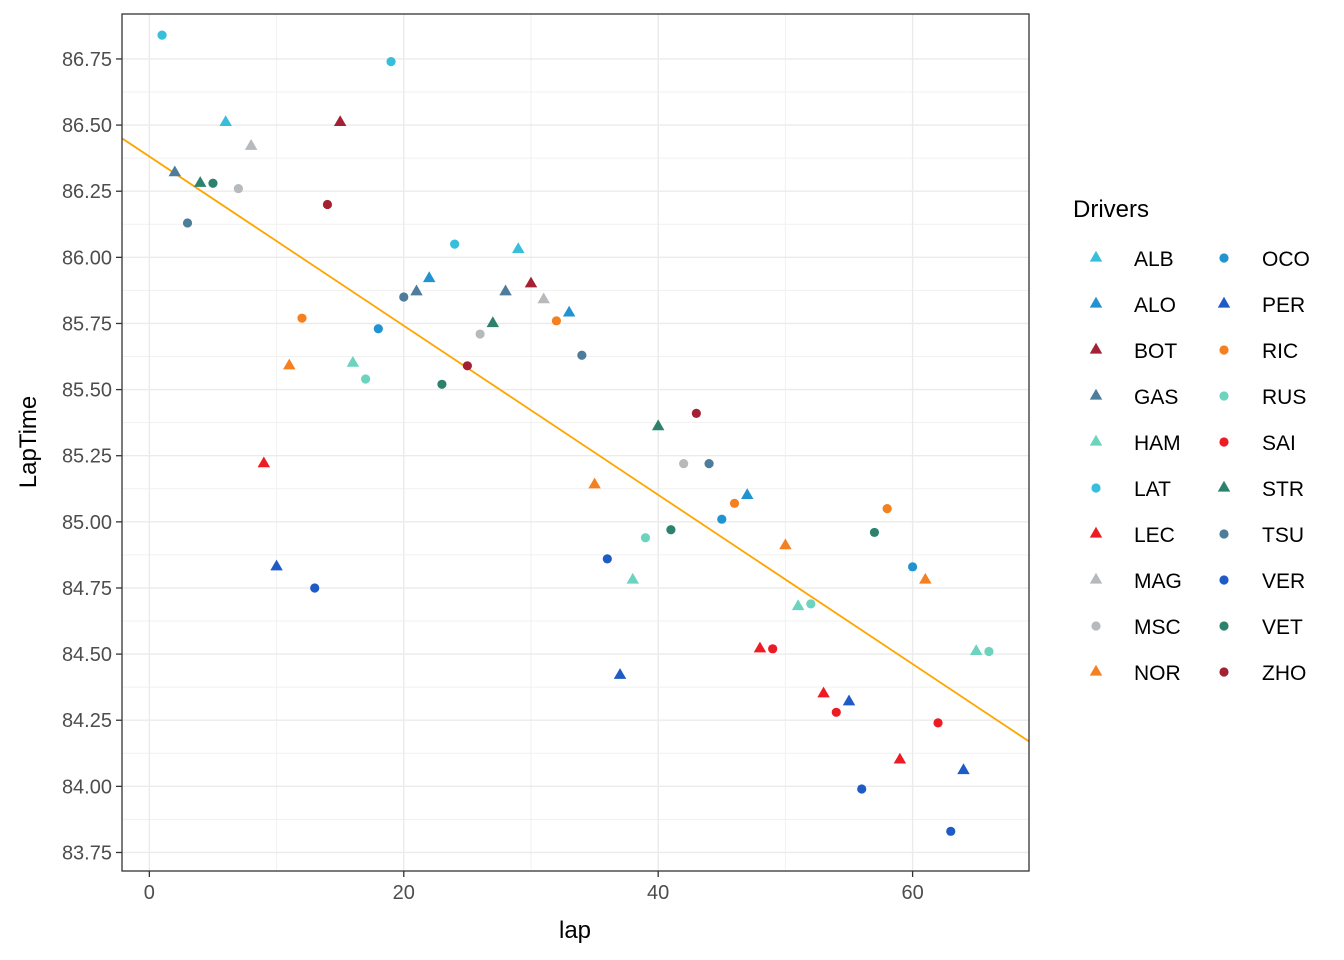 The image size is (1344, 960). I want to click on legend-key-str, so click(1224, 486).